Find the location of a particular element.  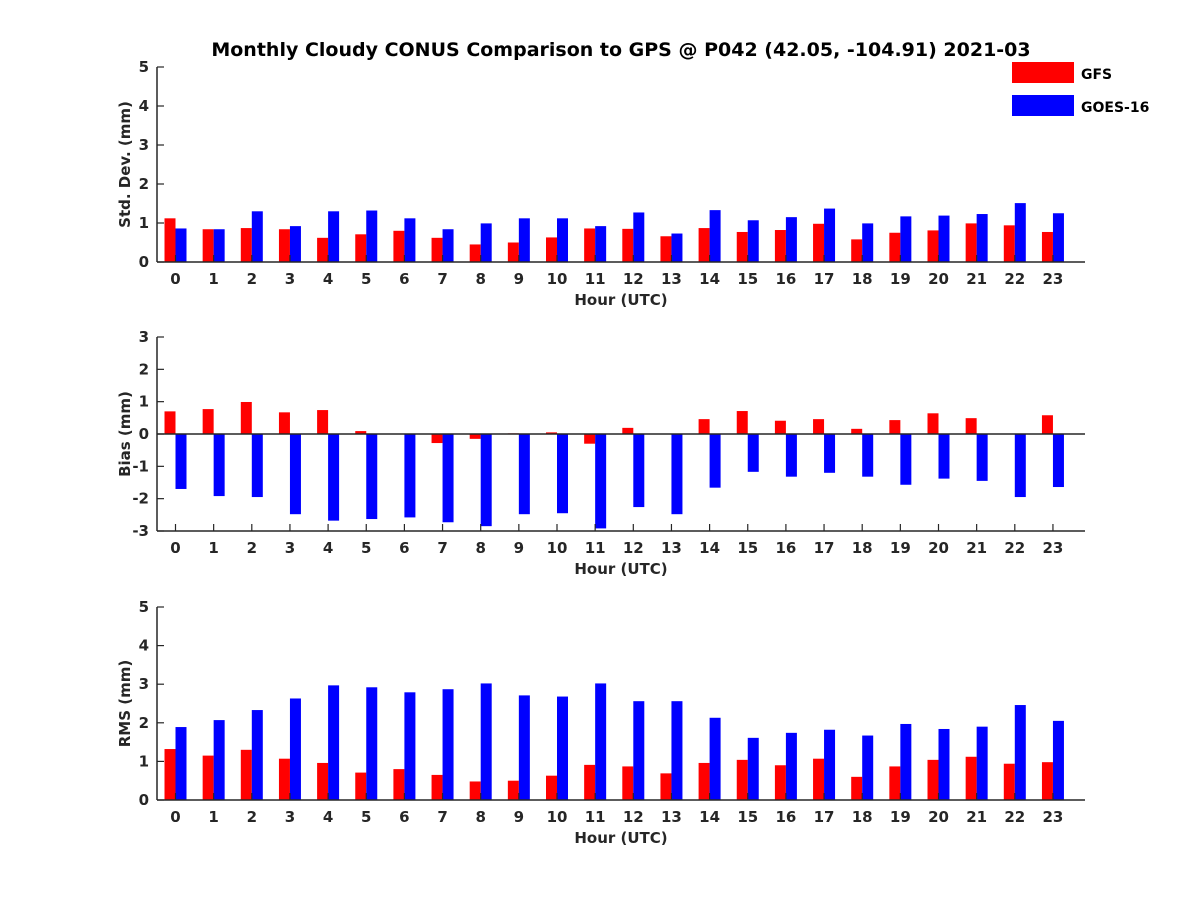

x-tick-label: 20 is located at coordinates (938, 817).